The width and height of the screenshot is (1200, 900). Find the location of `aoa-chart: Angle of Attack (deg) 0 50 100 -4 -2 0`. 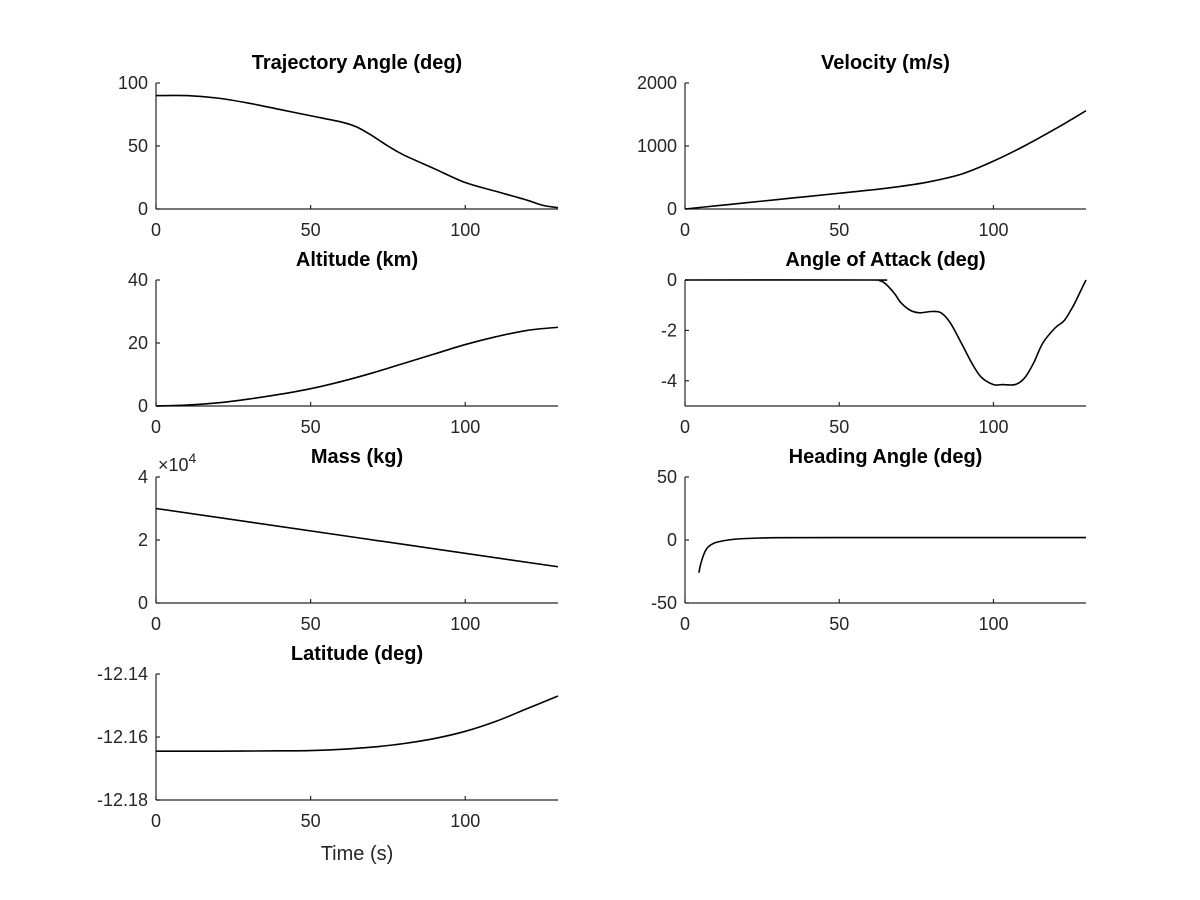

aoa-chart: Angle of Attack (deg) 0 50 100 -4 -2 0 is located at coordinates (874, 343).